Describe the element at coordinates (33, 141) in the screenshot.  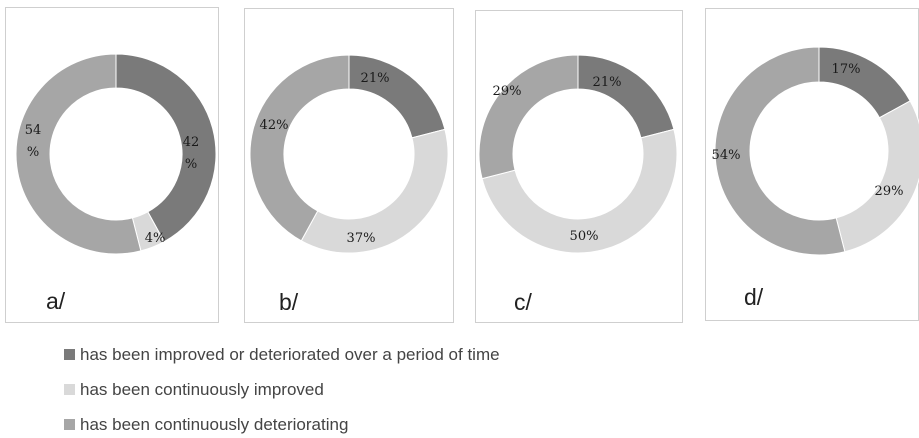
I see `slice-label-a-deteriorating: 54%` at that location.